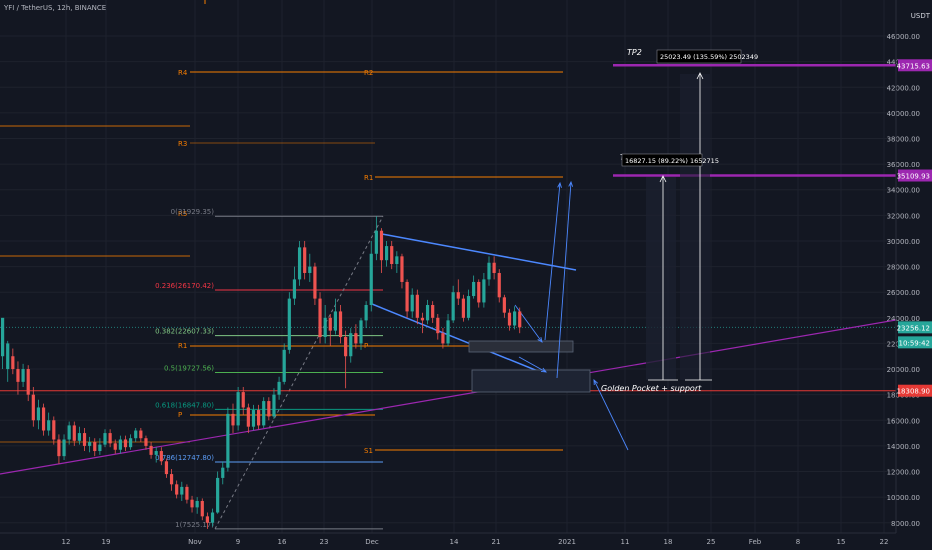  What do you see at coordinates (915, 65) in the screenshot?
I see `tp2-price-tag-bg` at bounding box center [915, 65].